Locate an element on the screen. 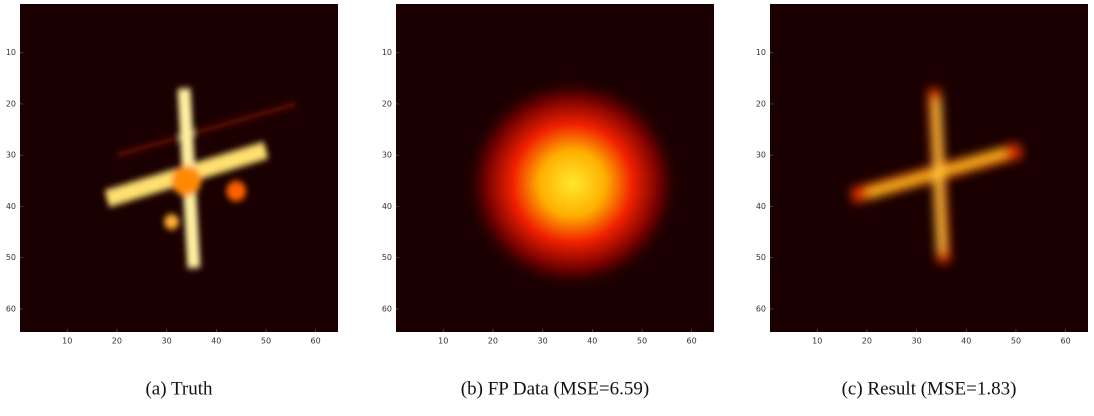 The height and width of the screenshot is (416, 1094). caption: (a) Truth is located at coordinates (179, 388).